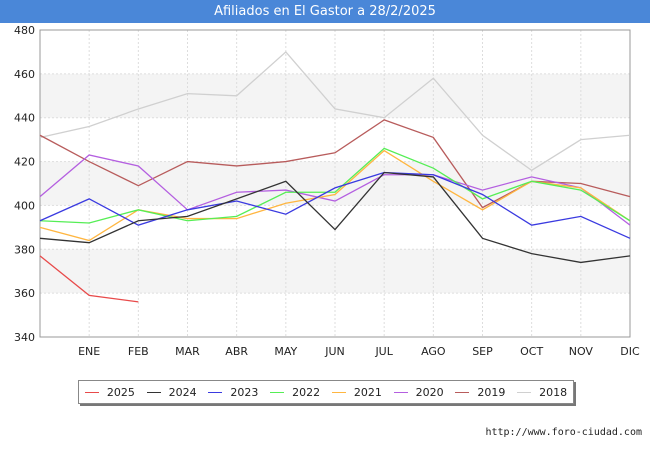 This screenshot has height=450, width=650. Describe the element at coordinates (24, 162) in the screenshot. I see `y-tick-label: 420` at that location.